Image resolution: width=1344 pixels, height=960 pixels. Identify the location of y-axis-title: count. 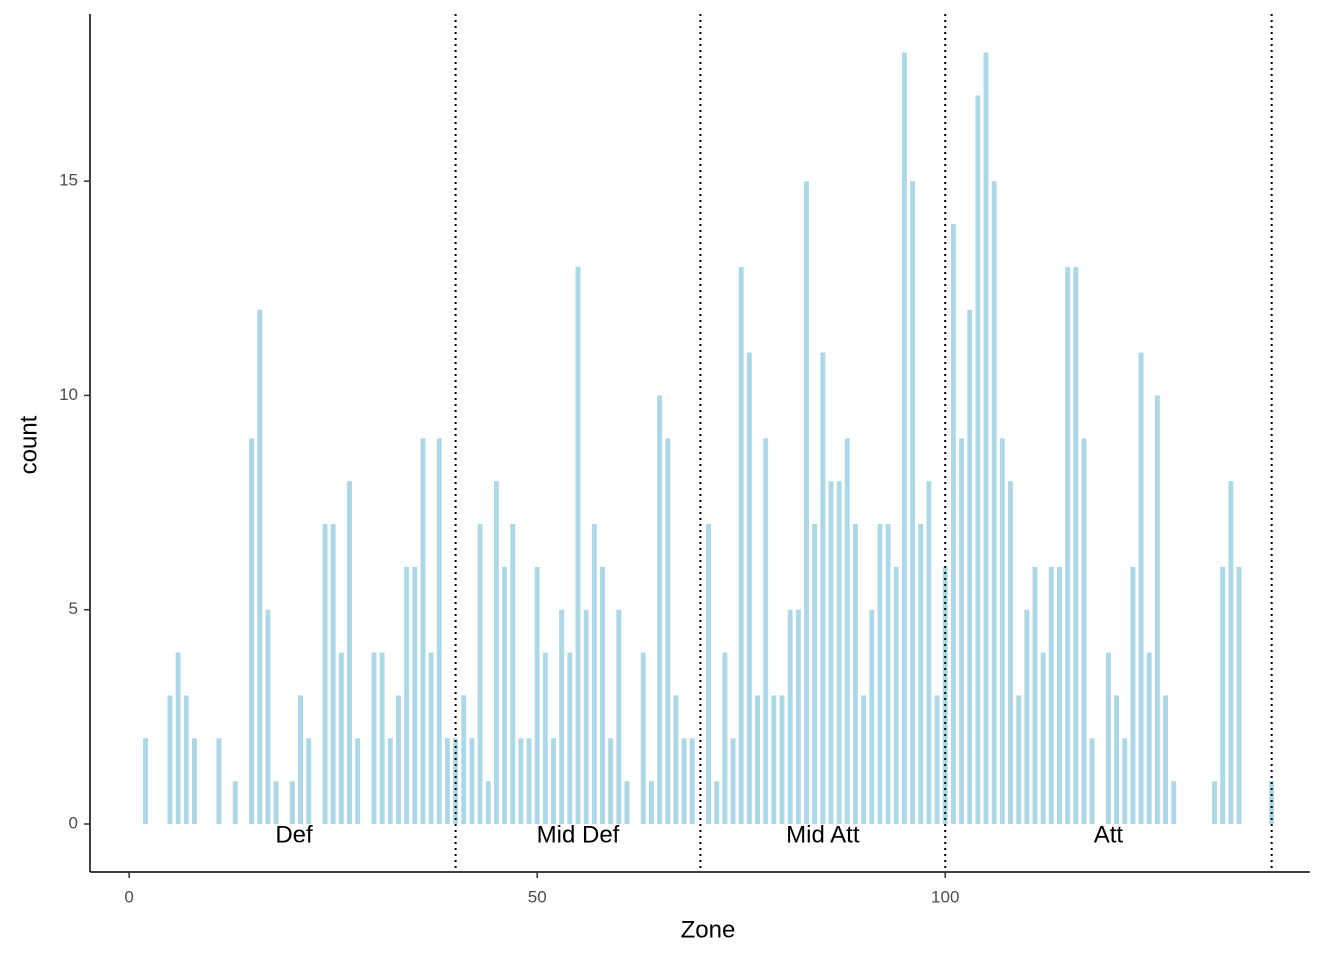
(28, 444).